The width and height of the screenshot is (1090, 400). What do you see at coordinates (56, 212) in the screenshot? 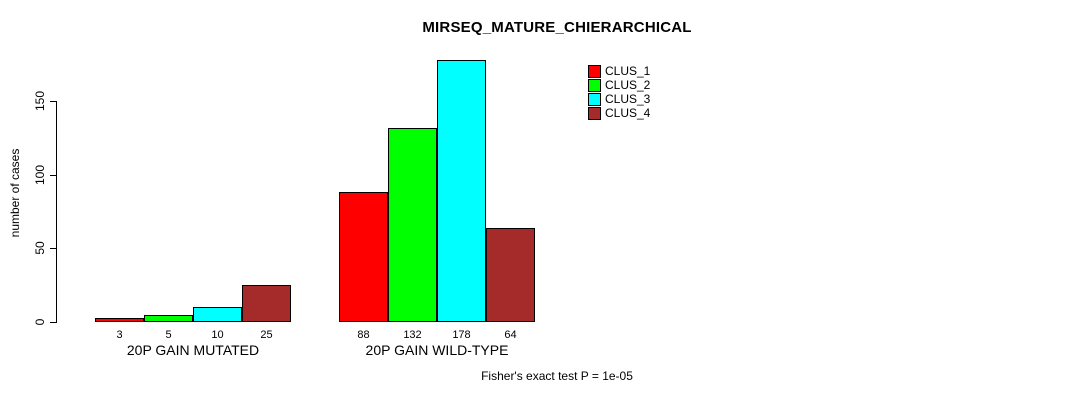
I see `y-axis-line` at bounding box center [56, 212].